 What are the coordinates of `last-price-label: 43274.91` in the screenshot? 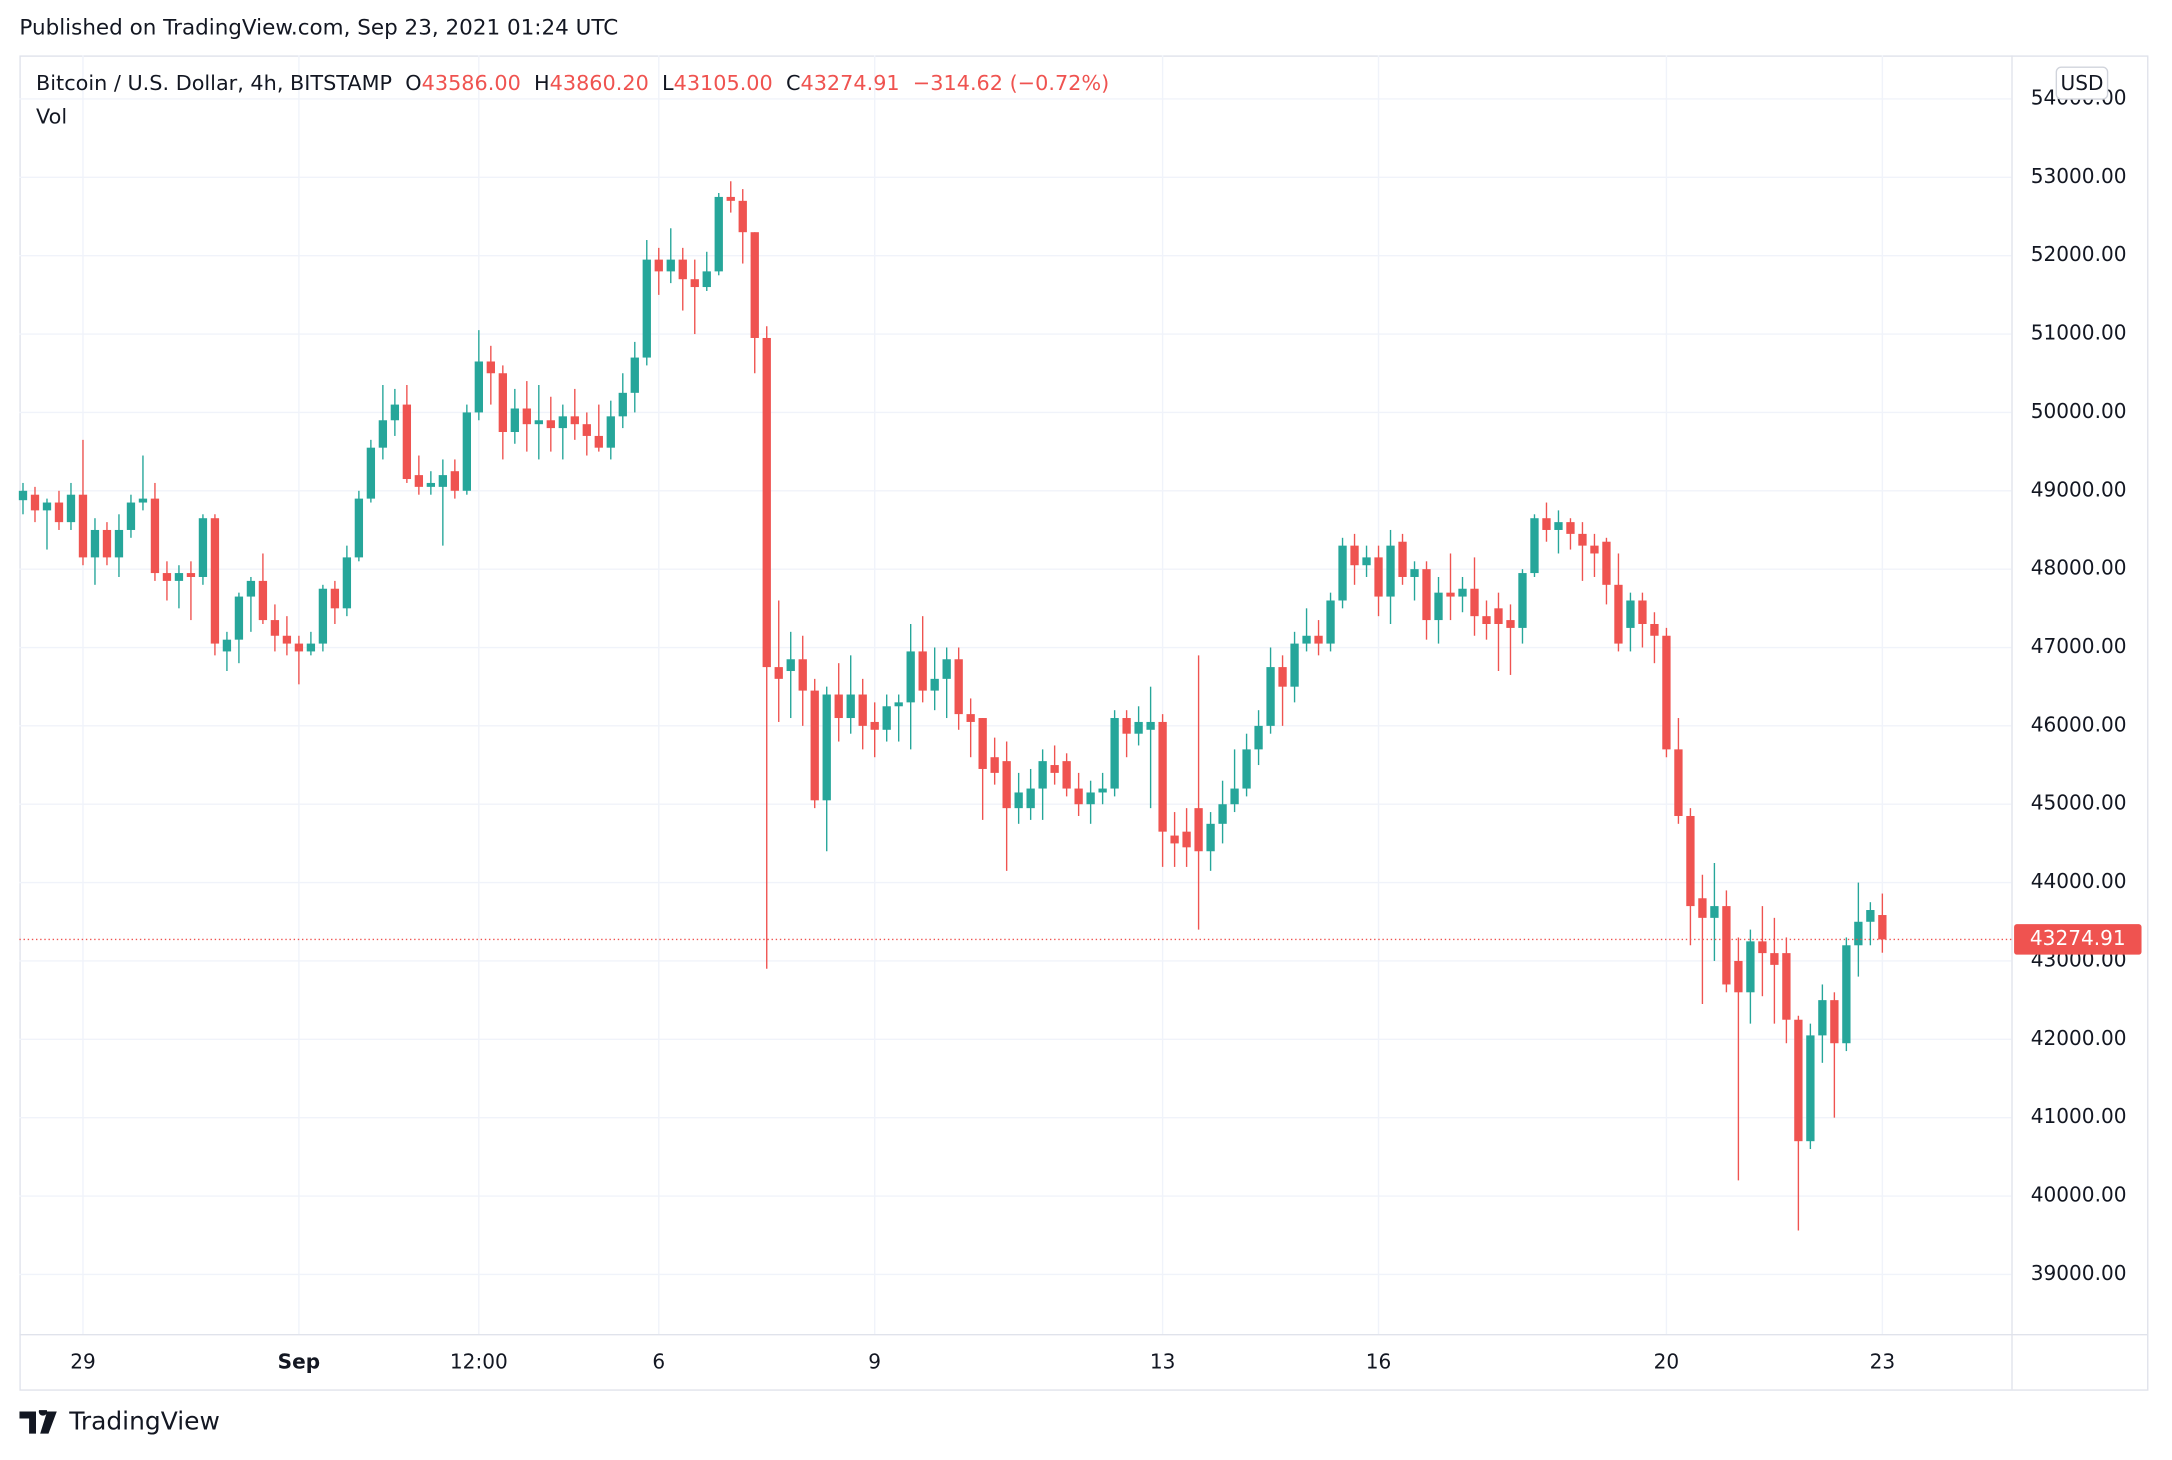 It's located at (2078, 938).